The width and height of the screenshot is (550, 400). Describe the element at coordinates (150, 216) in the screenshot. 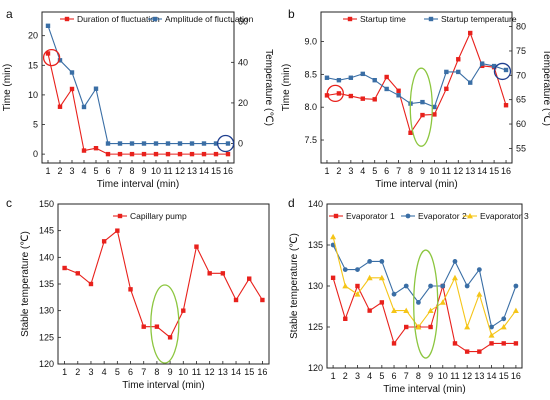

I see `legend-entry: Capillary pump` at that location.